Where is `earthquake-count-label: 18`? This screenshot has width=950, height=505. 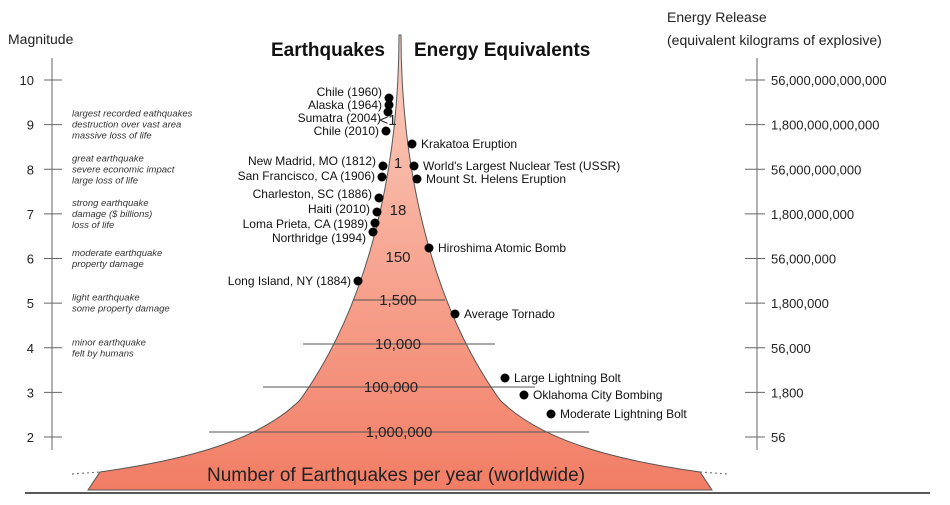
earthquake-count-label: 18 is located at coordinates (398, 210).